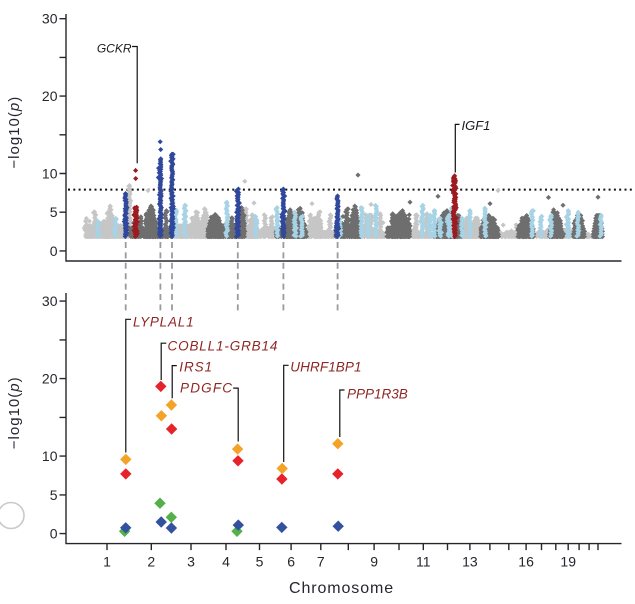 This screenshot has height=604, width=635. What do you see at coordinates (325, 367) in the screenshot?
I see `svg-text: UHRF1BP1` at bounding box center [325, 367].